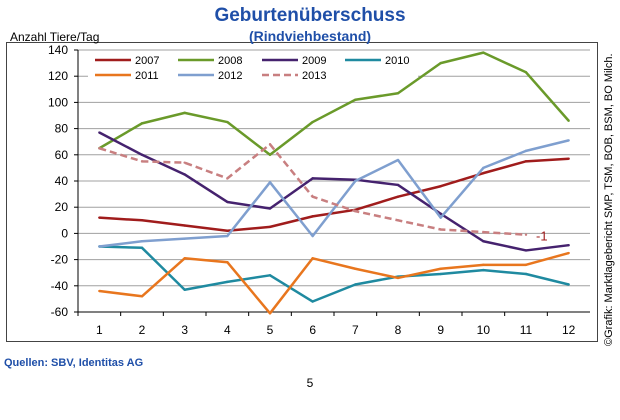 The height and width of the screenshot is (420, 620). I want to click on legend-label-2011: 2011, so click(147, 76).